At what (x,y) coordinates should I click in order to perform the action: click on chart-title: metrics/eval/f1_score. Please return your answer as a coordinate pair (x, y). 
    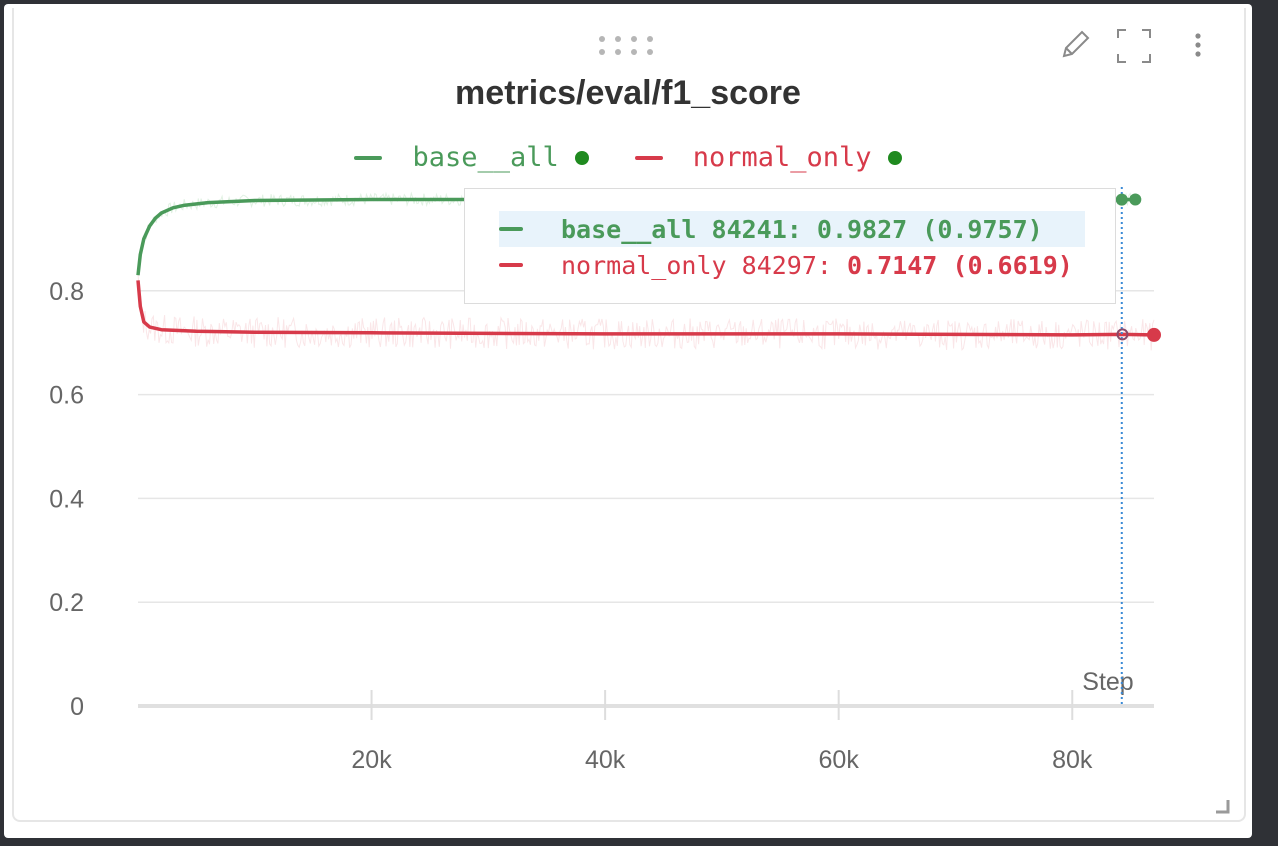
    Looking at the image, I should click on (628, 93).